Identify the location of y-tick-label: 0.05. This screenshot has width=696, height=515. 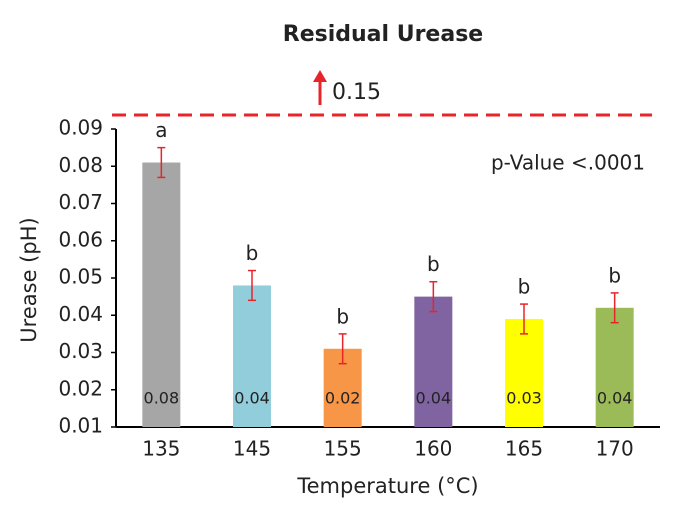
(80, 277).